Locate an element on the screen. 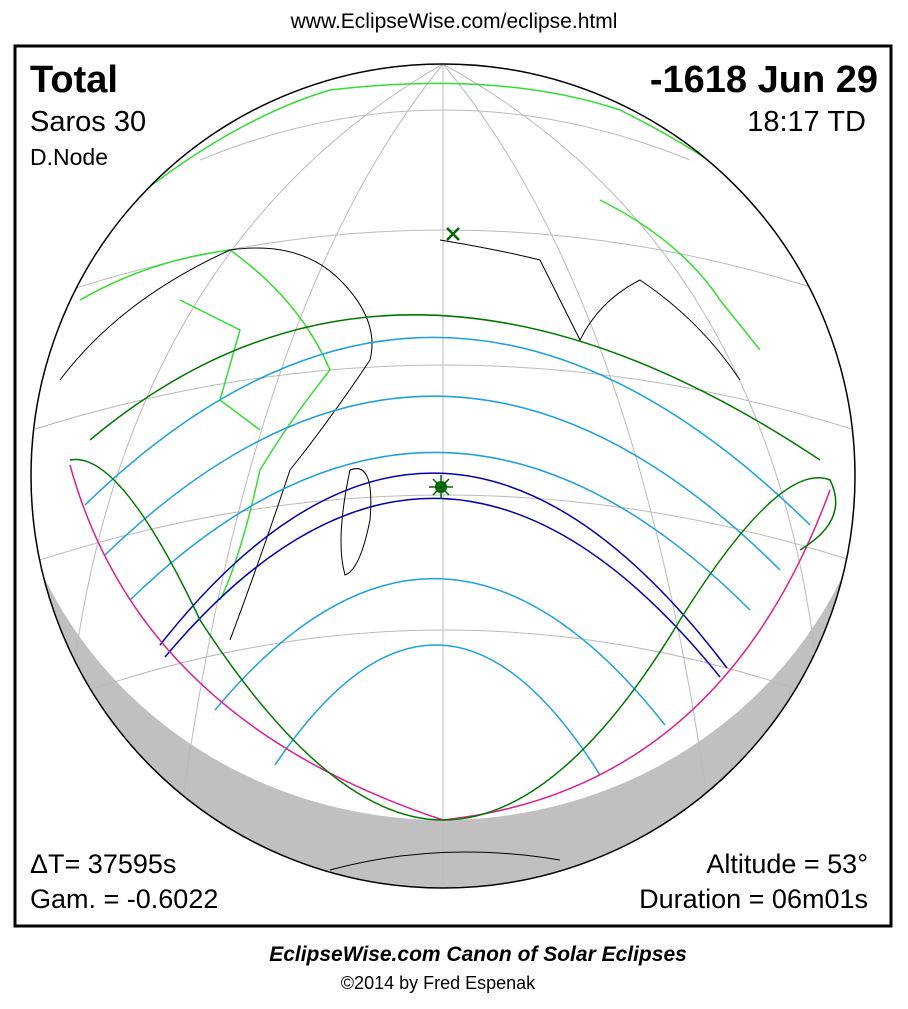 Image resolution: width=908 pixels, height=1009 pixels. greatest-eclipse is located at coordinates (441, 487).